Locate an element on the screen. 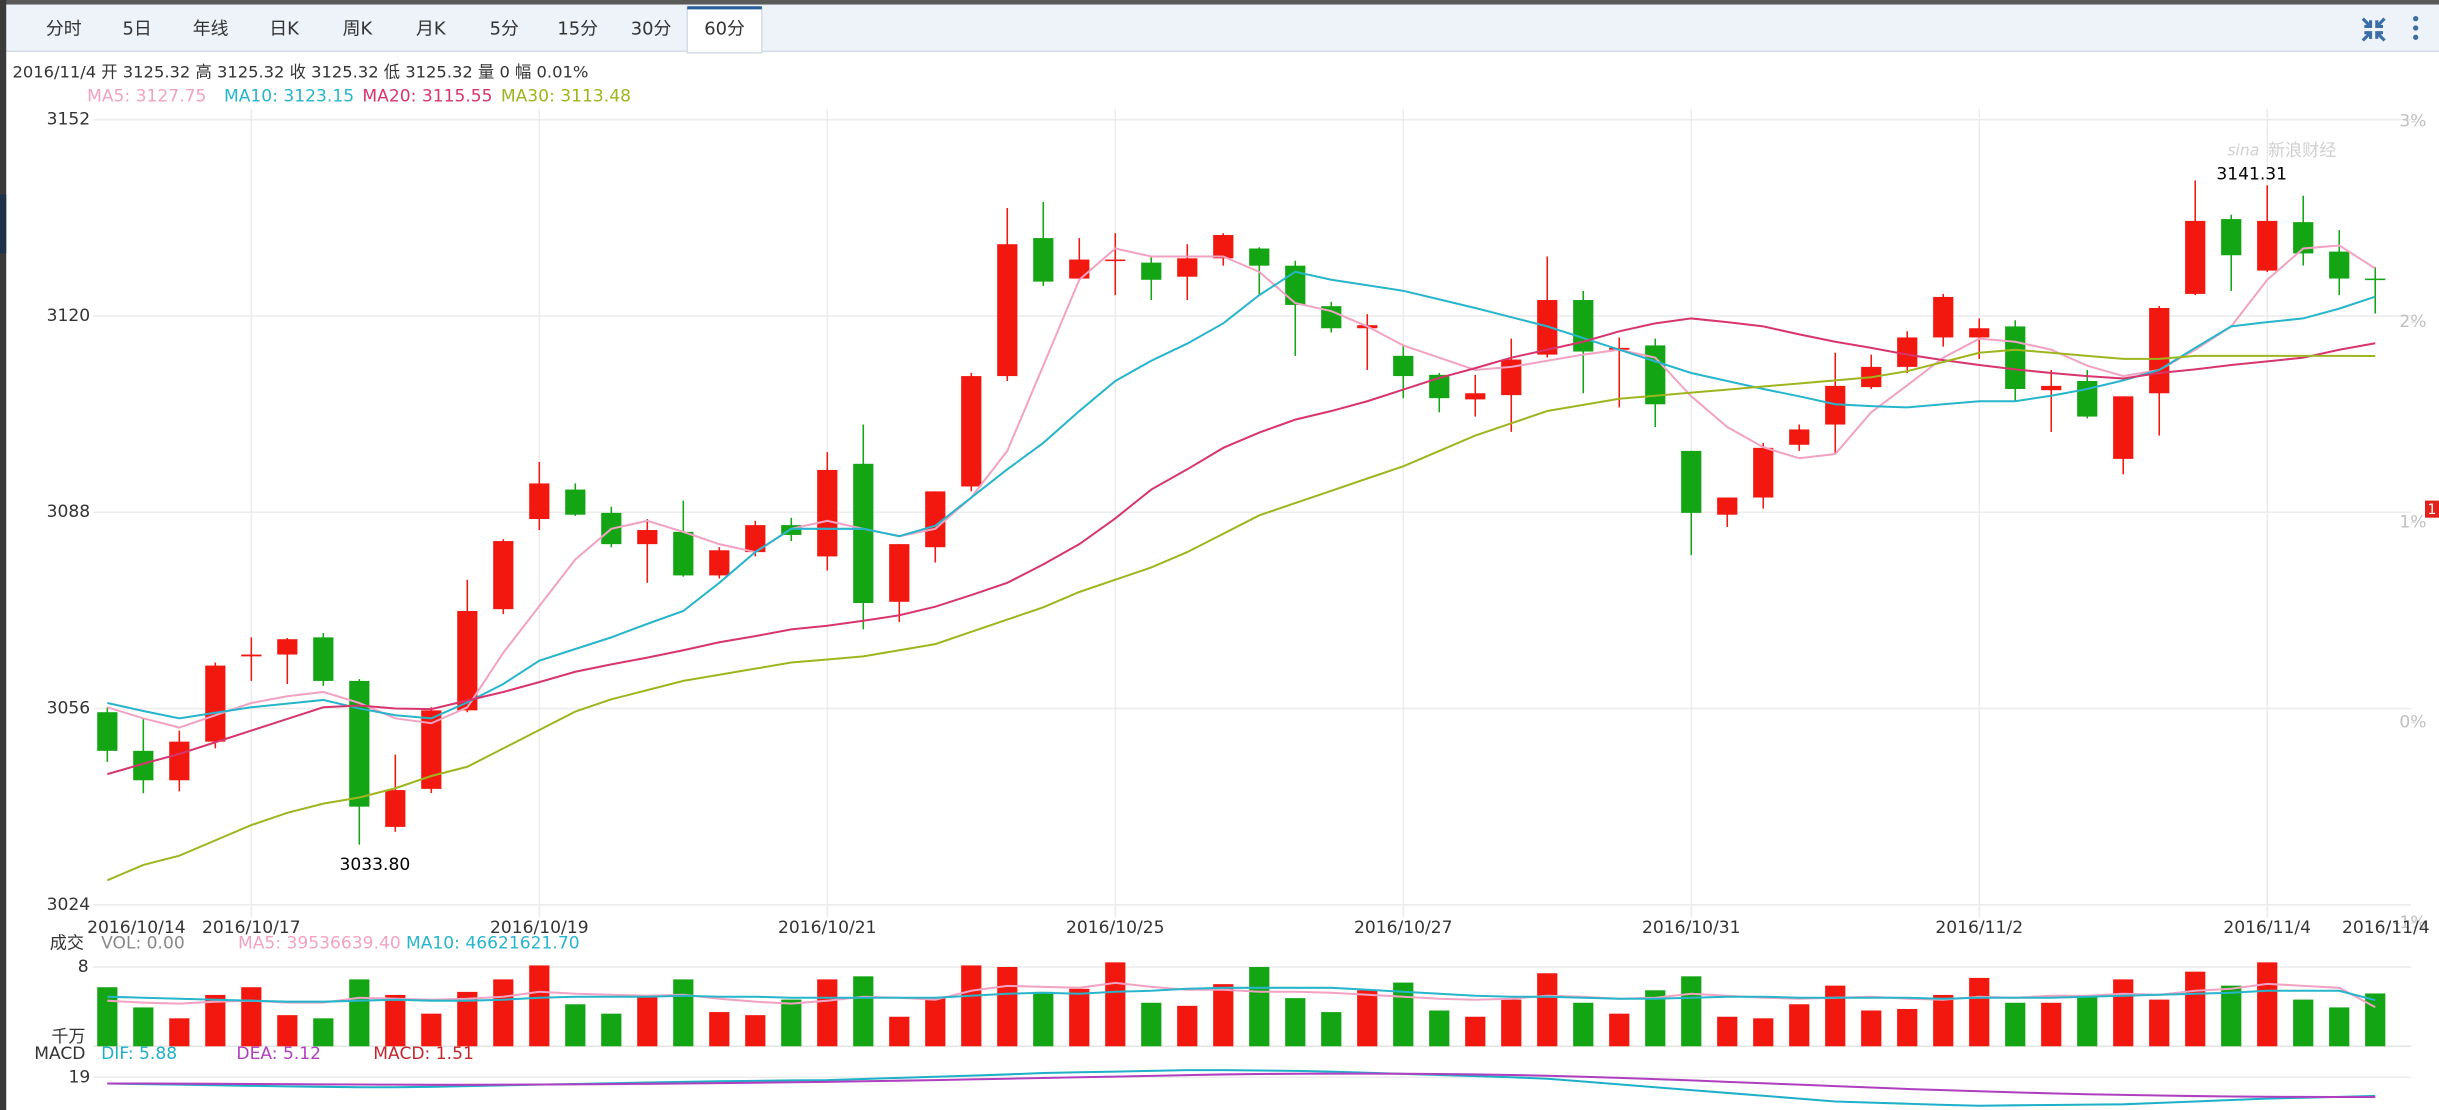 The height and width of the screenshot is (1110, 2439). y-tick-label: 19 is located at coordinates (79, 1077).